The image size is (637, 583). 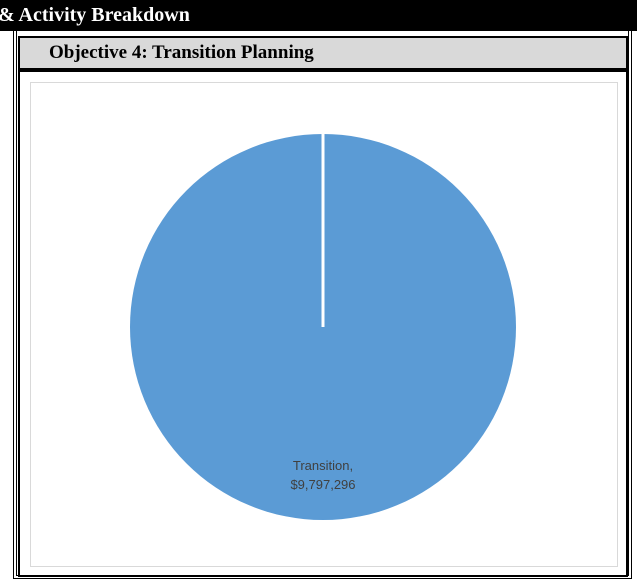 I want to click on page-banner: & Activity Breakdown, so click(x=318, y=15).